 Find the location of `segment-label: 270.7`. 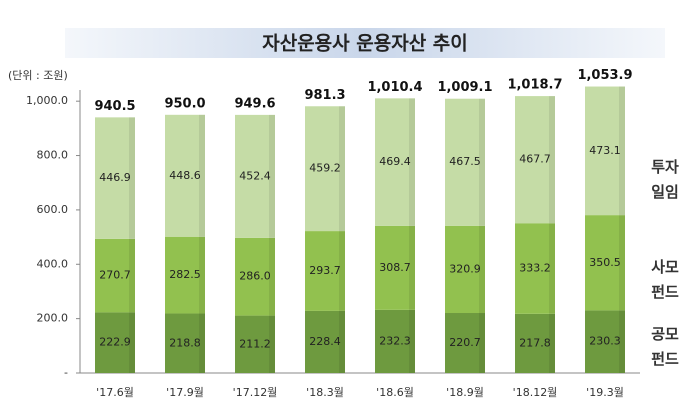

segment-label: 270.7 is located at coordinates (115, 275).